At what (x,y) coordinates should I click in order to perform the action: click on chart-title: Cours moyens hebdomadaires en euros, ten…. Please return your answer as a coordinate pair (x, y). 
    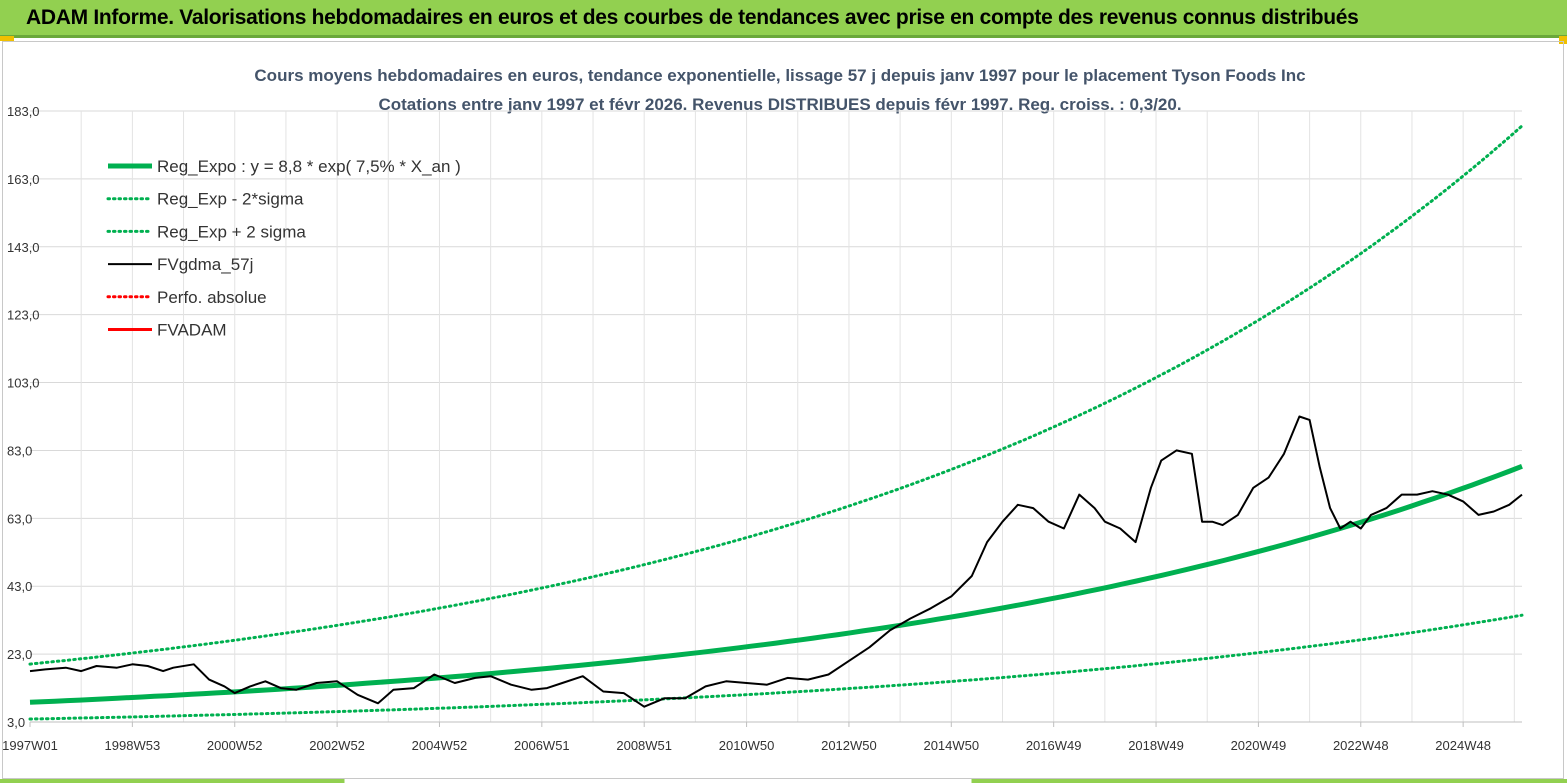
    Looking at the image, I should click on (779, 75).